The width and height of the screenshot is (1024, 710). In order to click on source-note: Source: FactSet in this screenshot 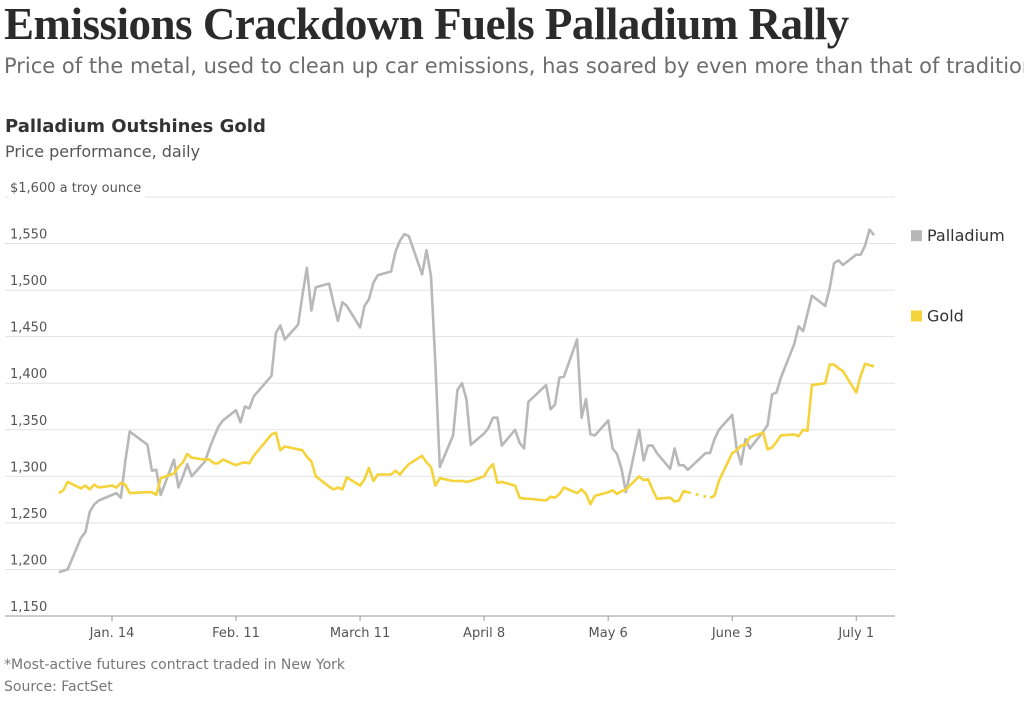, I will do `click(58, 687)`.